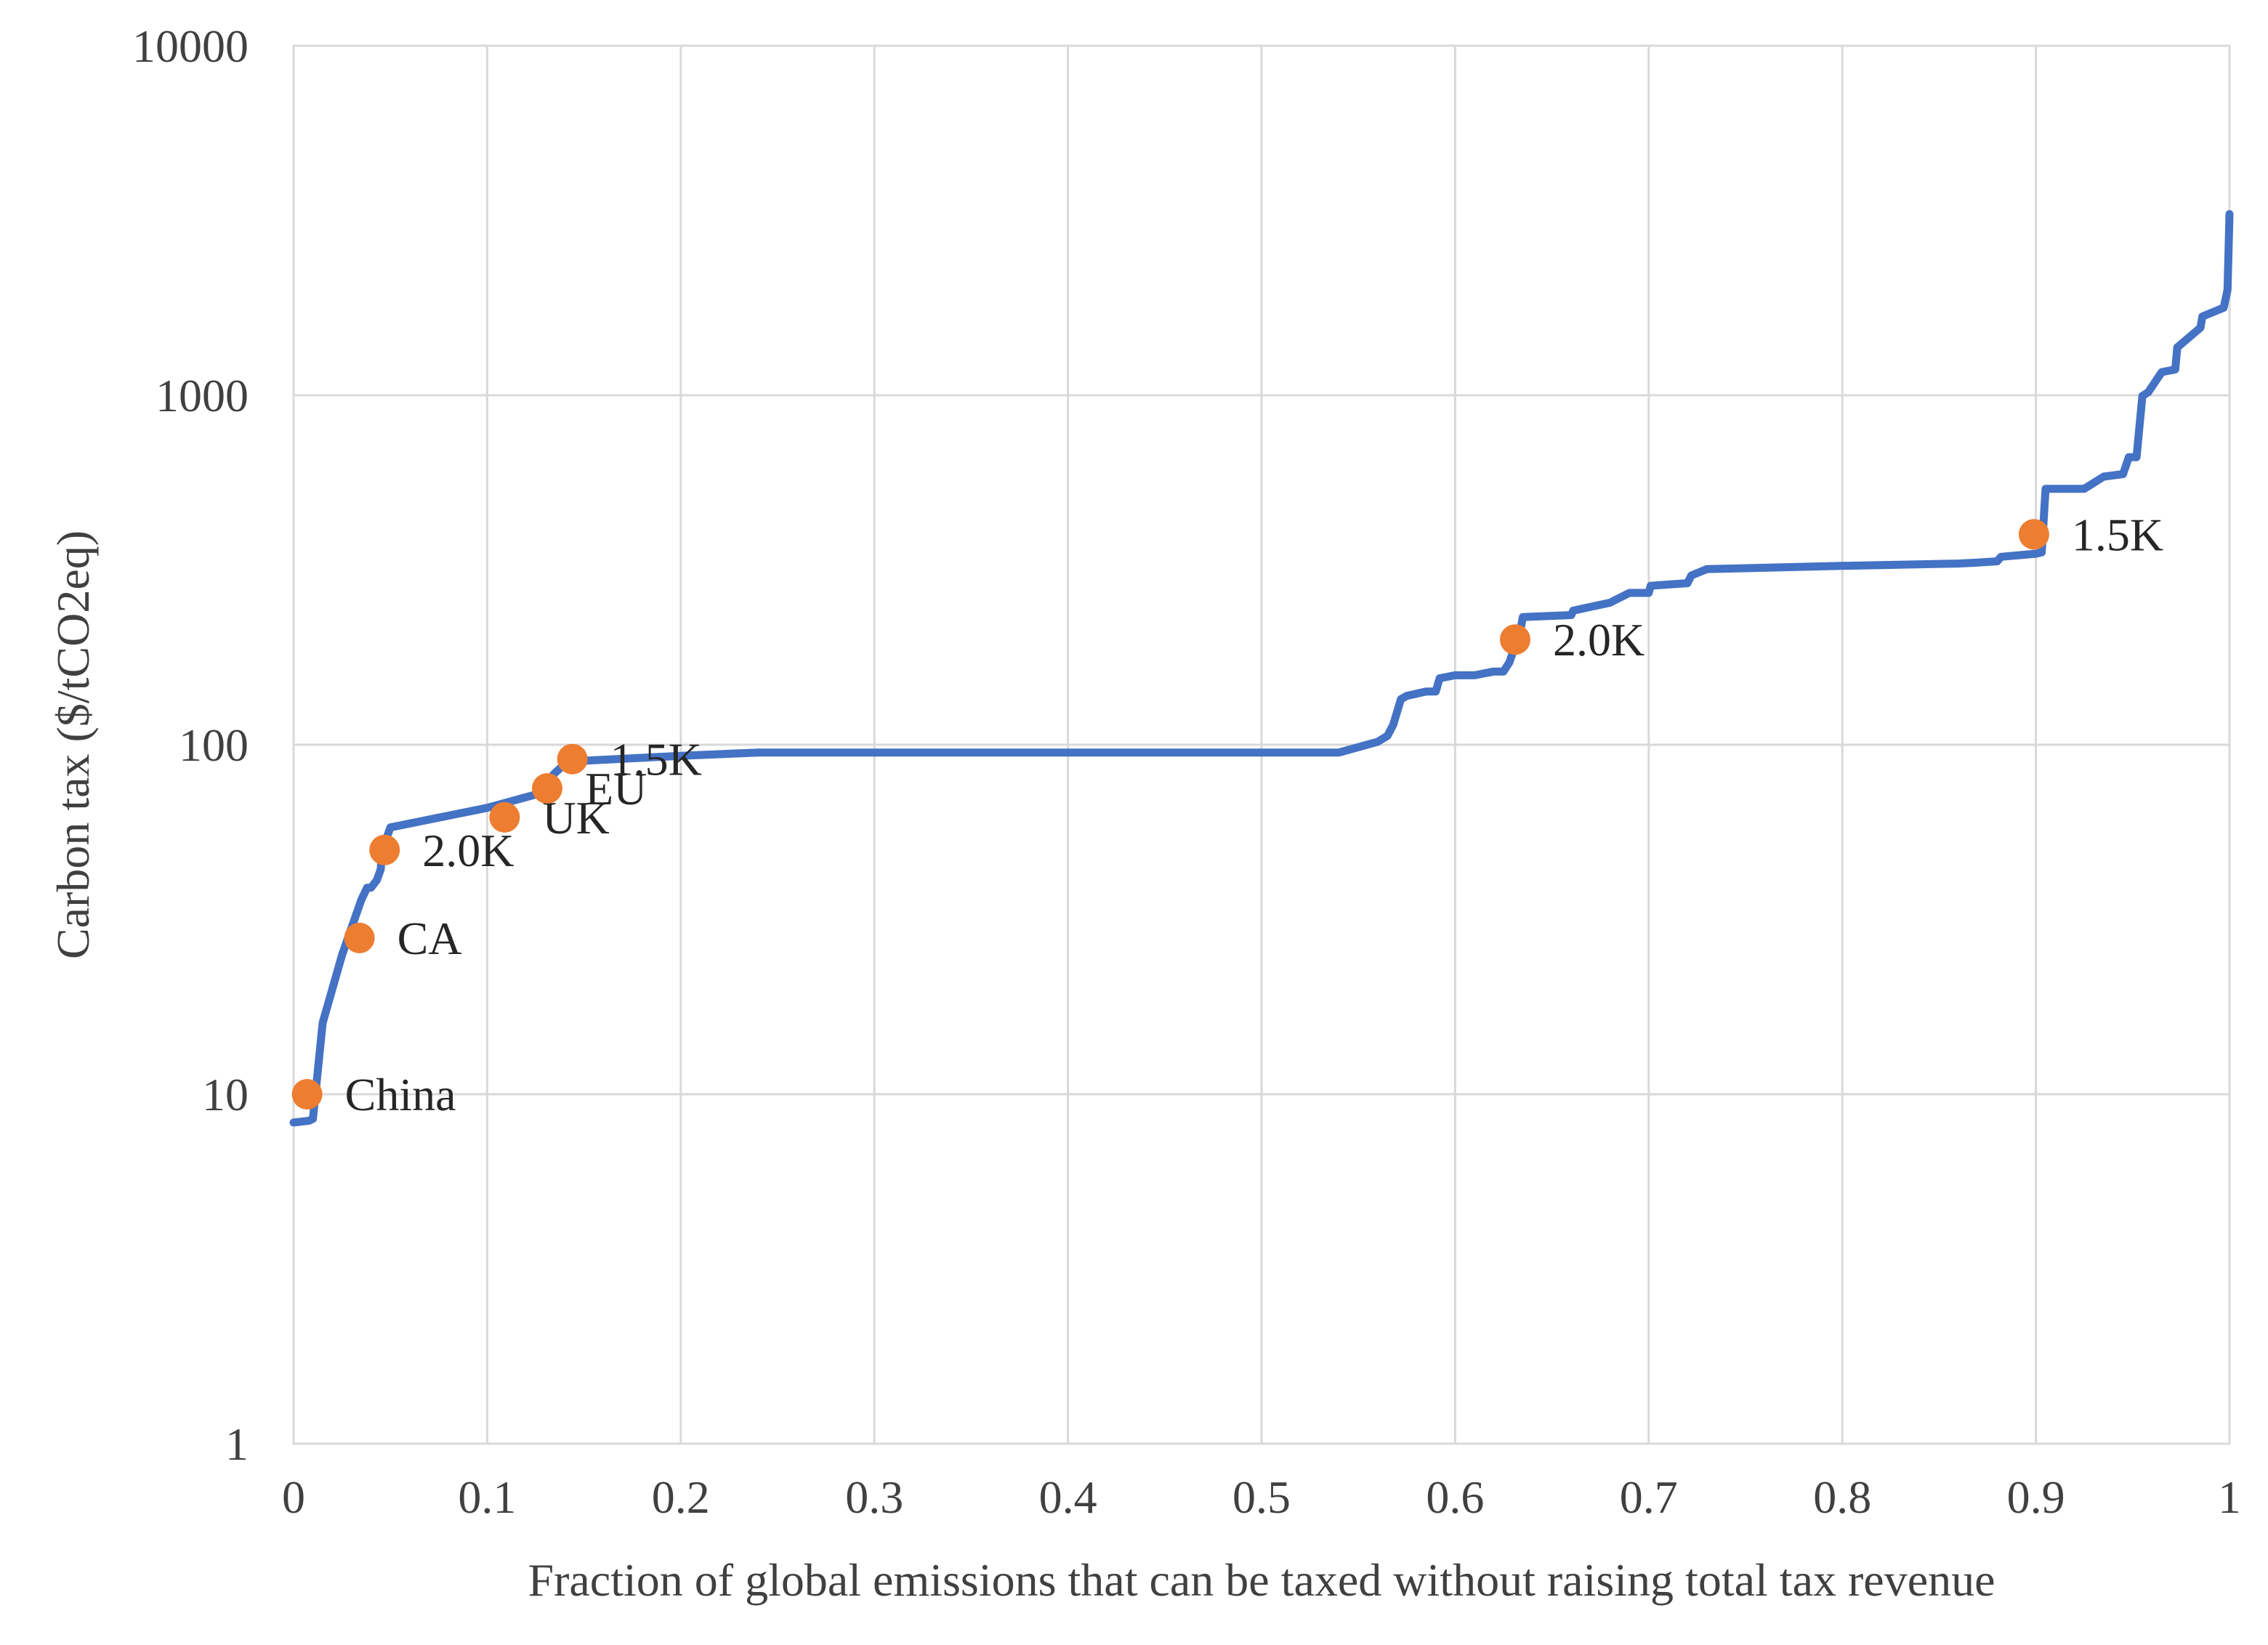  What do you see at coordinates (616, 789) in the screenshot?
I see `data-point-label: EU` at bounding box center [616, 789].